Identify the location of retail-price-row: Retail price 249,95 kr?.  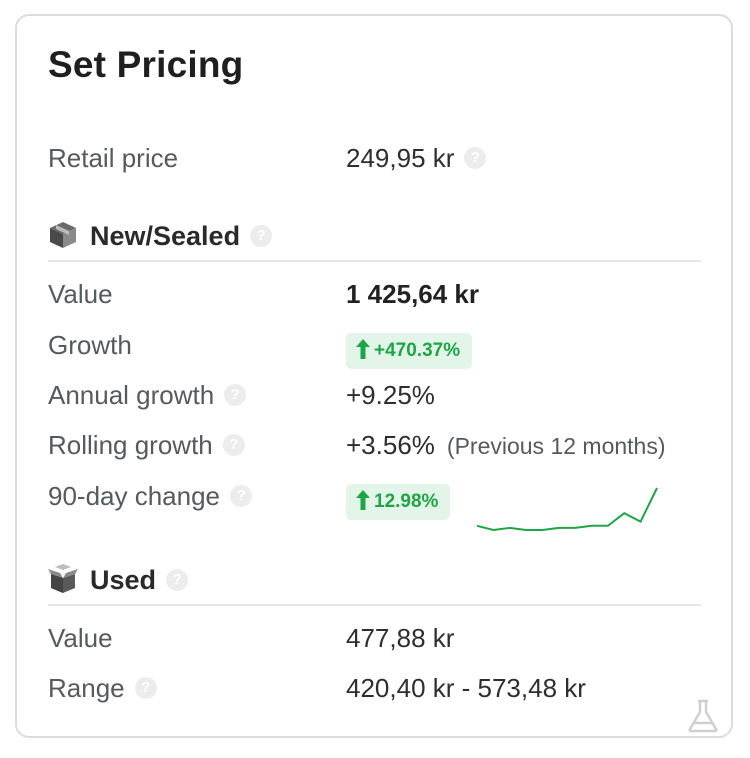
(374, 158).